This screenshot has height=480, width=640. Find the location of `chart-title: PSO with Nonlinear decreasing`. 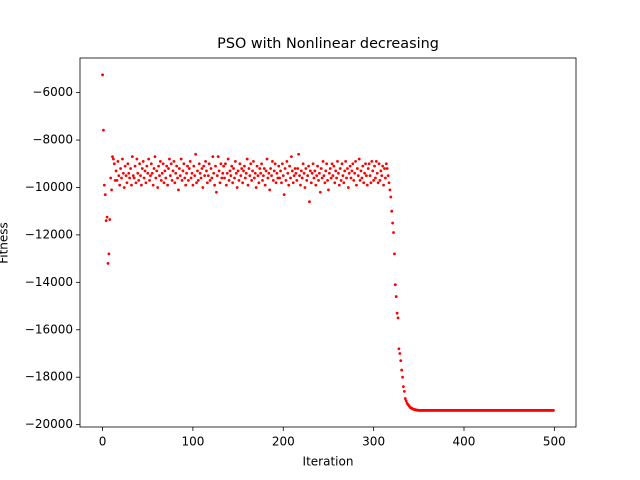

chart-title: PSO with Nonlinear decreasing is located at coordinates (328, 44).